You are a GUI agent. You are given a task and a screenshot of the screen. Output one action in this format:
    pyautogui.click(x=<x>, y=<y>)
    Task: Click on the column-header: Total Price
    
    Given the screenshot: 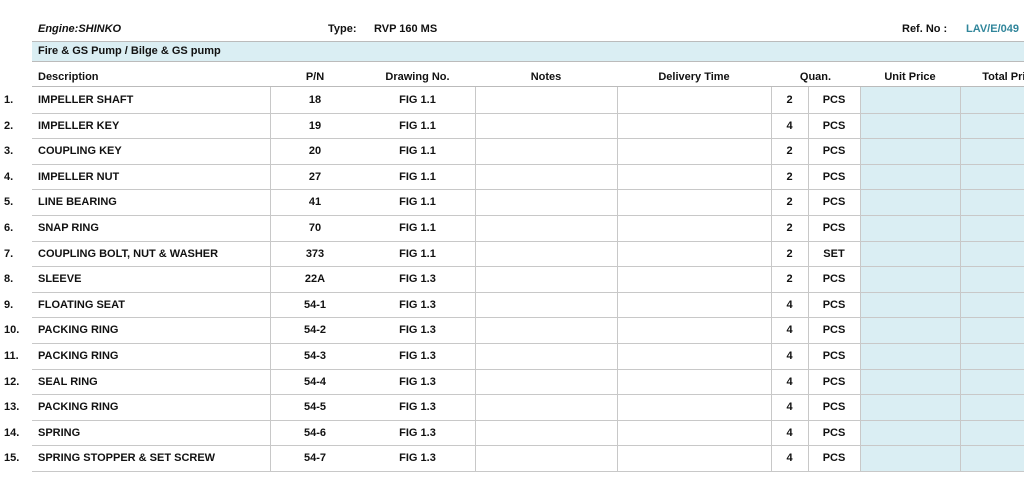 What is the action you would take?
    pyautogui.click(x=1003, y=77)
    